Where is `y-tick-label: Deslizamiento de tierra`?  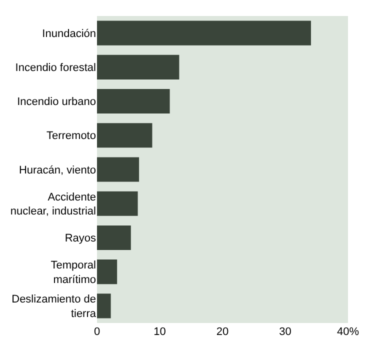 y-tick-label: Deslizamiento de tierra is located at coordinates (54, 307).